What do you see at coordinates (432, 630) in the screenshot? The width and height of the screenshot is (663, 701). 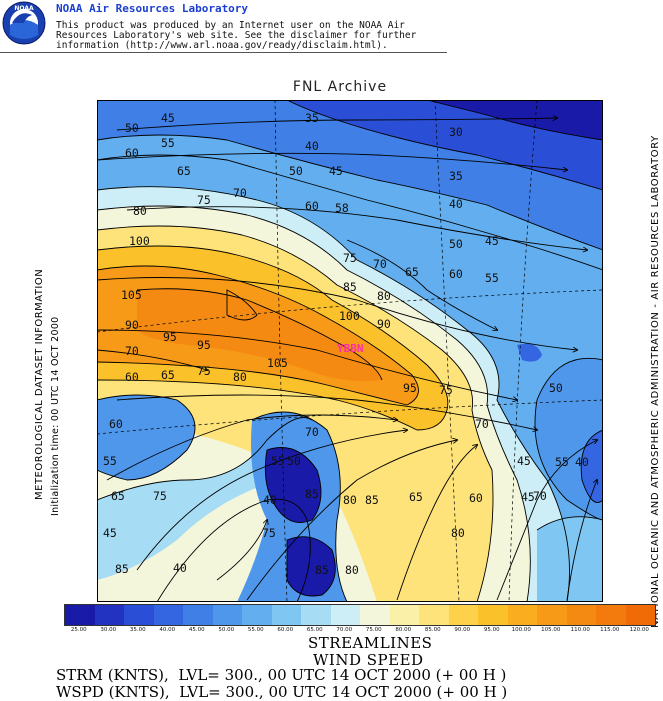 I see `colorbar-tick-label: 85.00` at bounding box center [432, 630].